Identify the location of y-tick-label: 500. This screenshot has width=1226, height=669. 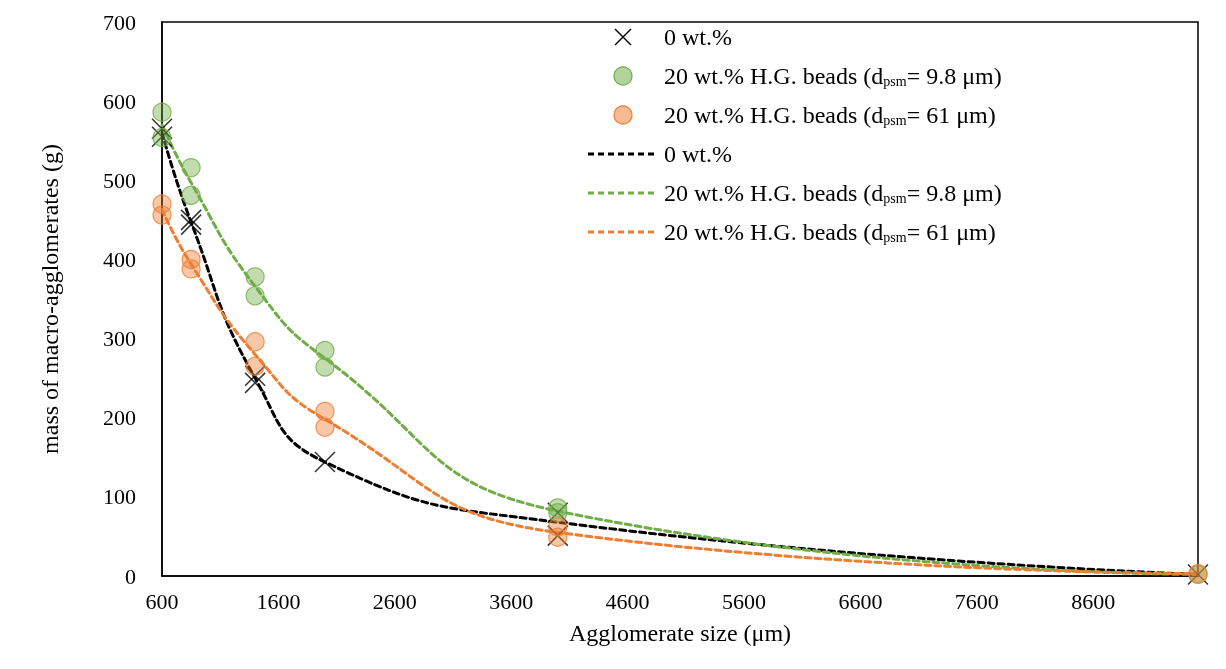
(119, 180).